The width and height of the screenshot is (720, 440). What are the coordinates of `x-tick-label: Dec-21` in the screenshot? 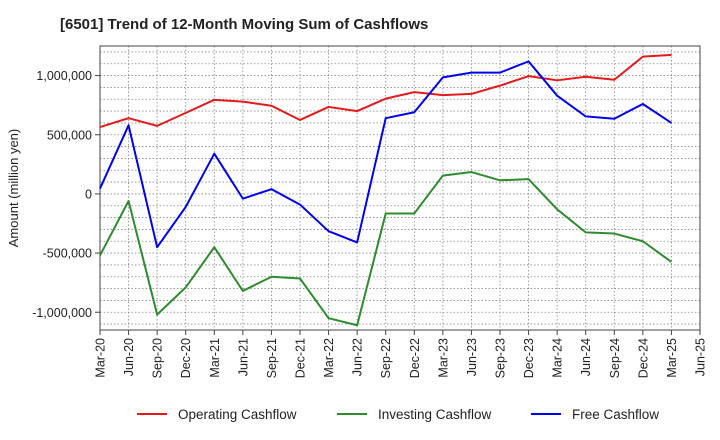 It's located at (301, 358).